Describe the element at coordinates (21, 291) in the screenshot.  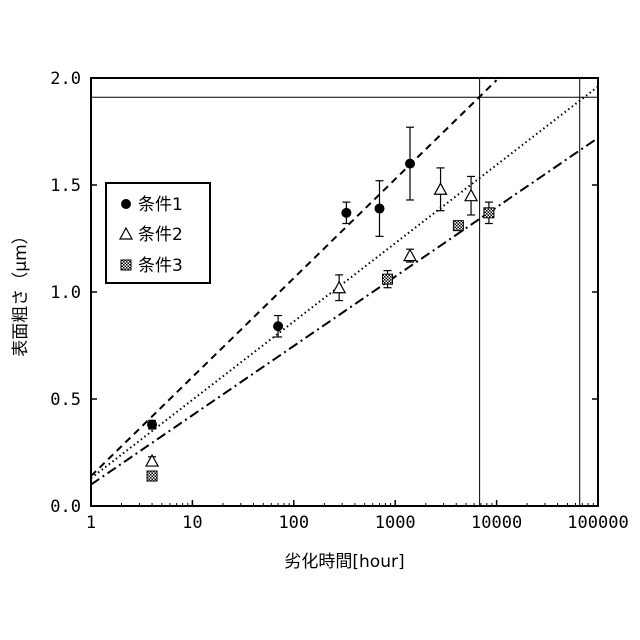
I see `y-axis-label: 表面粗さ（μm）` at that location.